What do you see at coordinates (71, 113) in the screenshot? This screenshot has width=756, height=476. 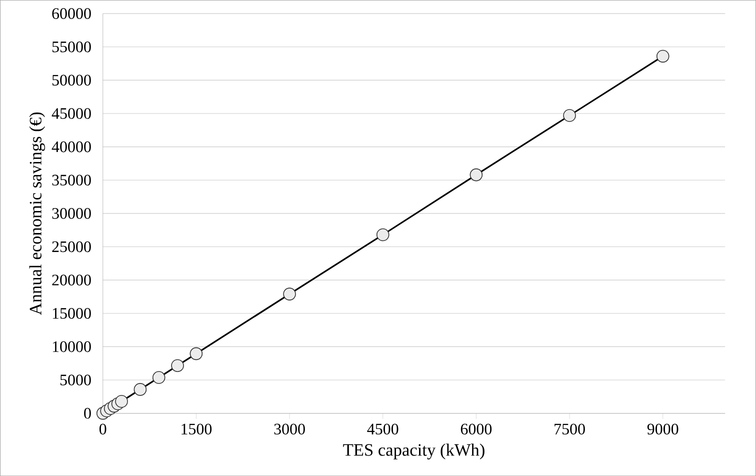 I see `y-tick-label: 45000` at bounding box center [71, 113].